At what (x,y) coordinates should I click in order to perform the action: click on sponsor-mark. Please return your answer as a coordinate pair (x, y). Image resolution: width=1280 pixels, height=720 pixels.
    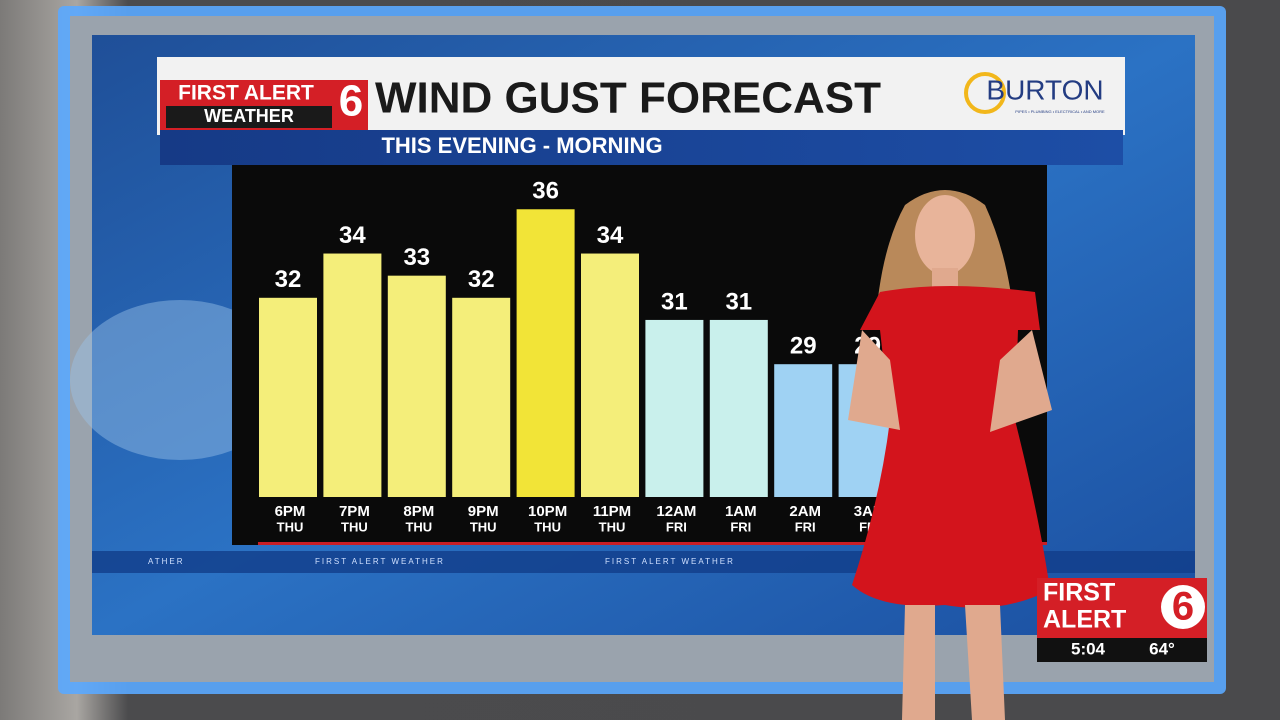
    Looking at the image, I should click on (985, 93).